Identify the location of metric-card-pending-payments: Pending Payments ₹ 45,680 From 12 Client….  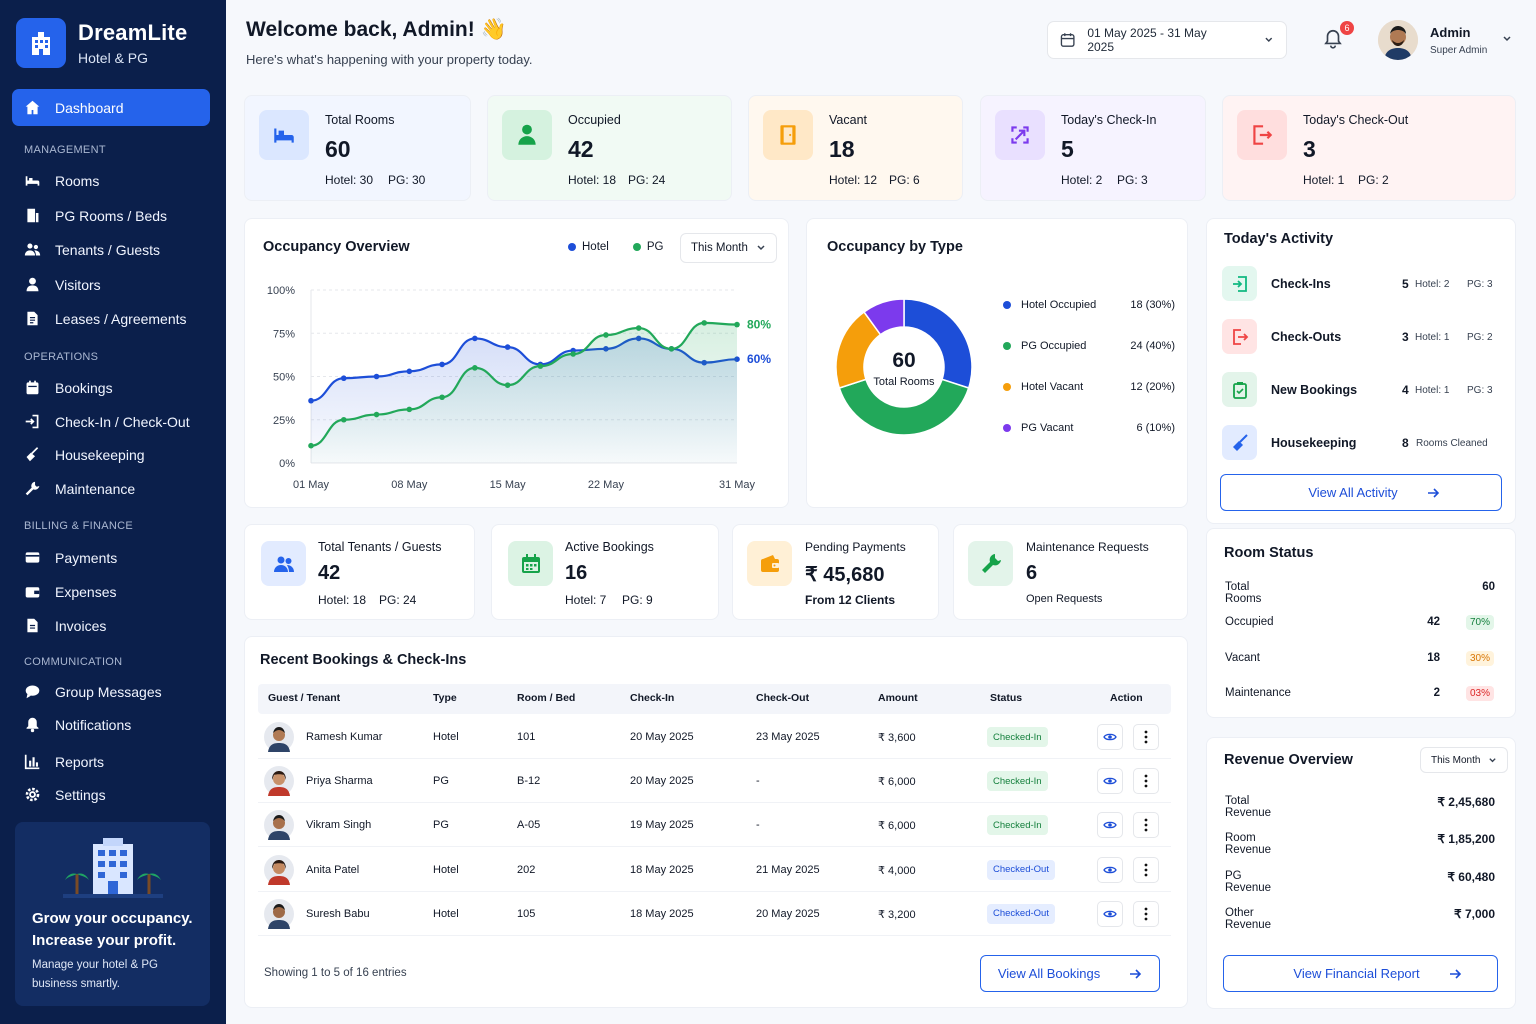
(835, 572).